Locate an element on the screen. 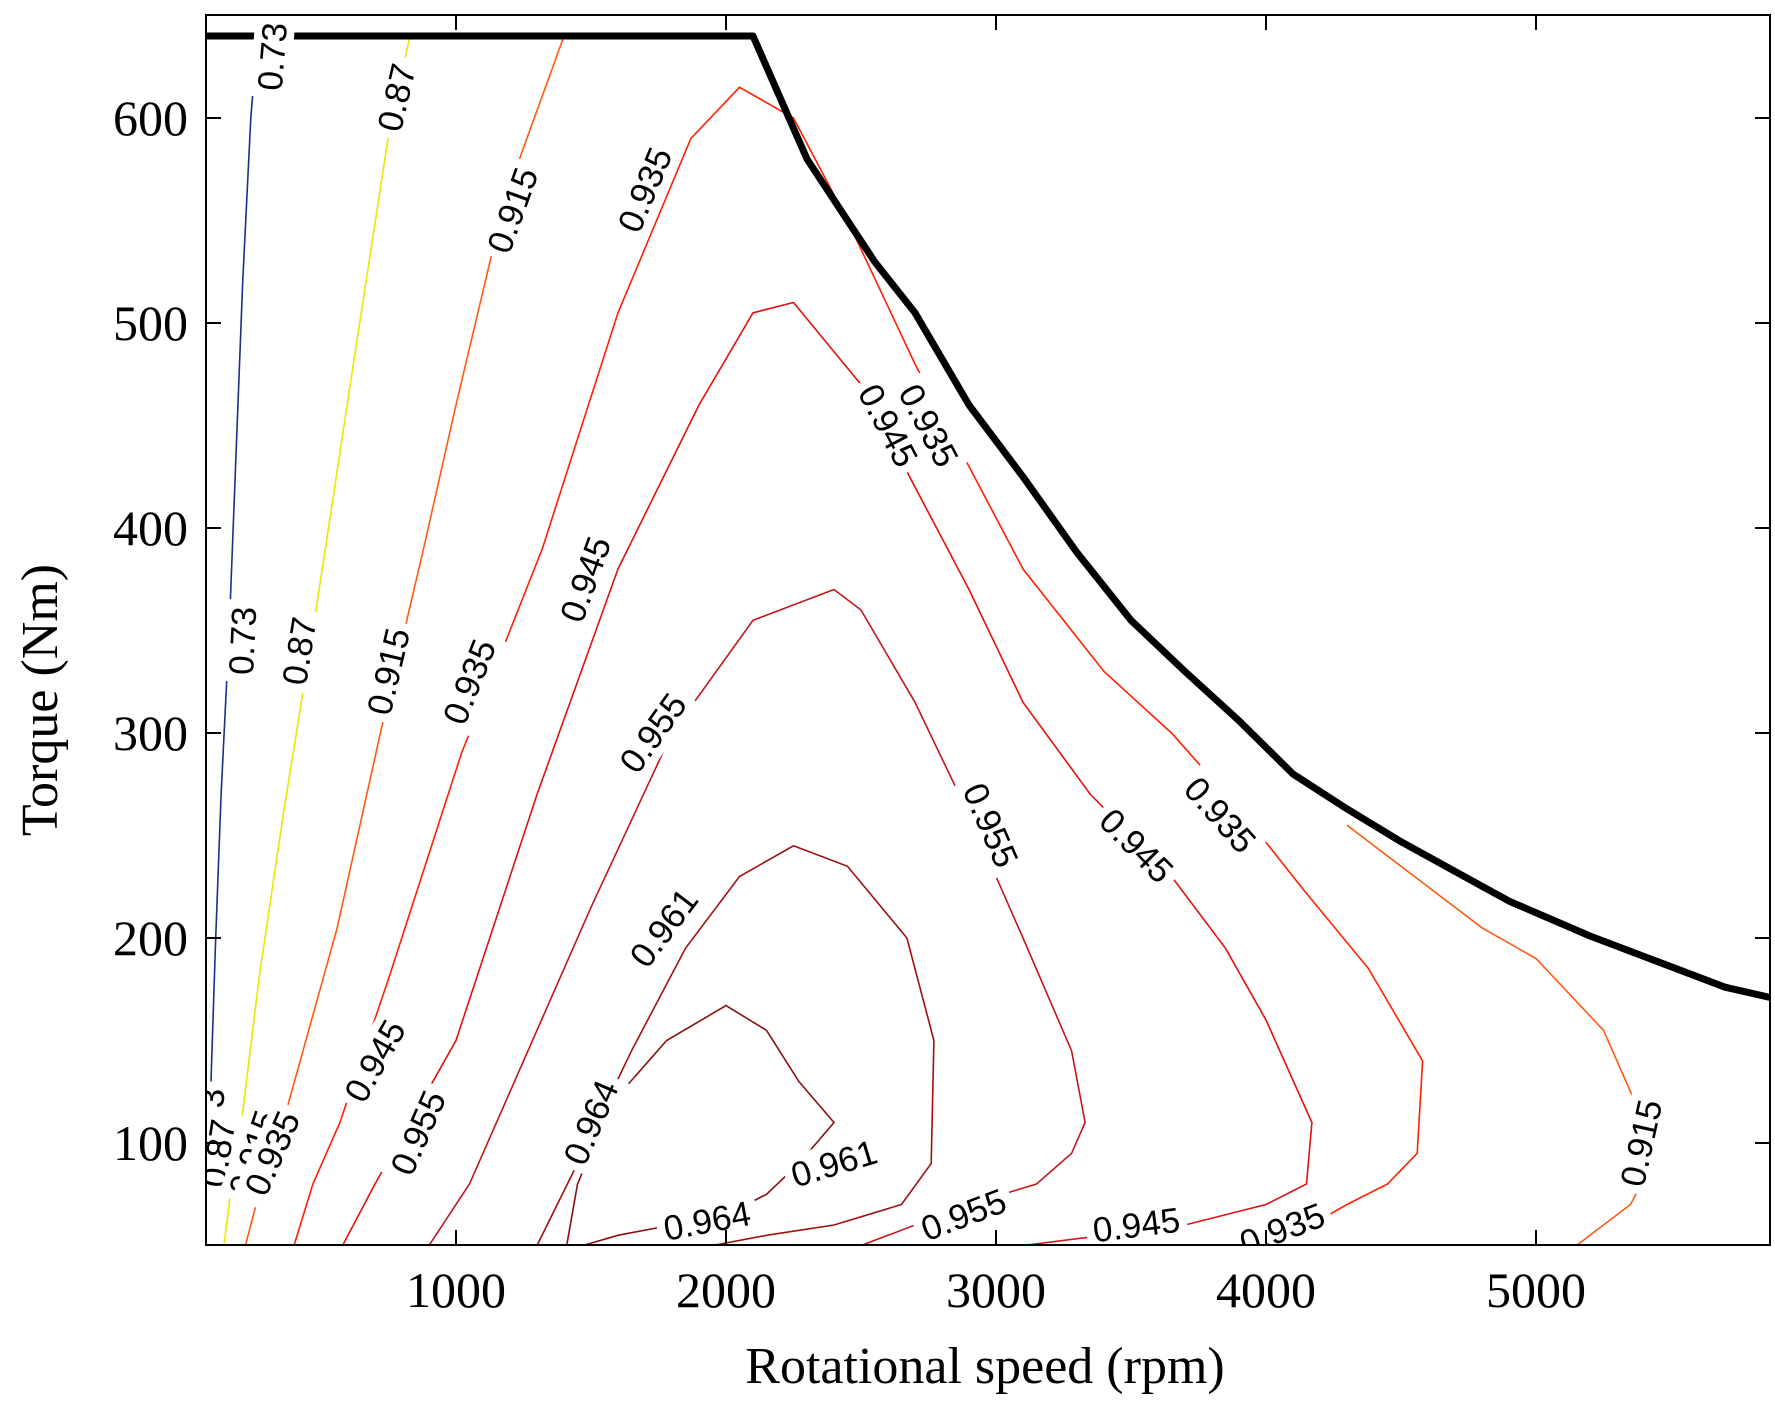  y-axis-label: Torque (Nm) is located at coordinates (40, 700).